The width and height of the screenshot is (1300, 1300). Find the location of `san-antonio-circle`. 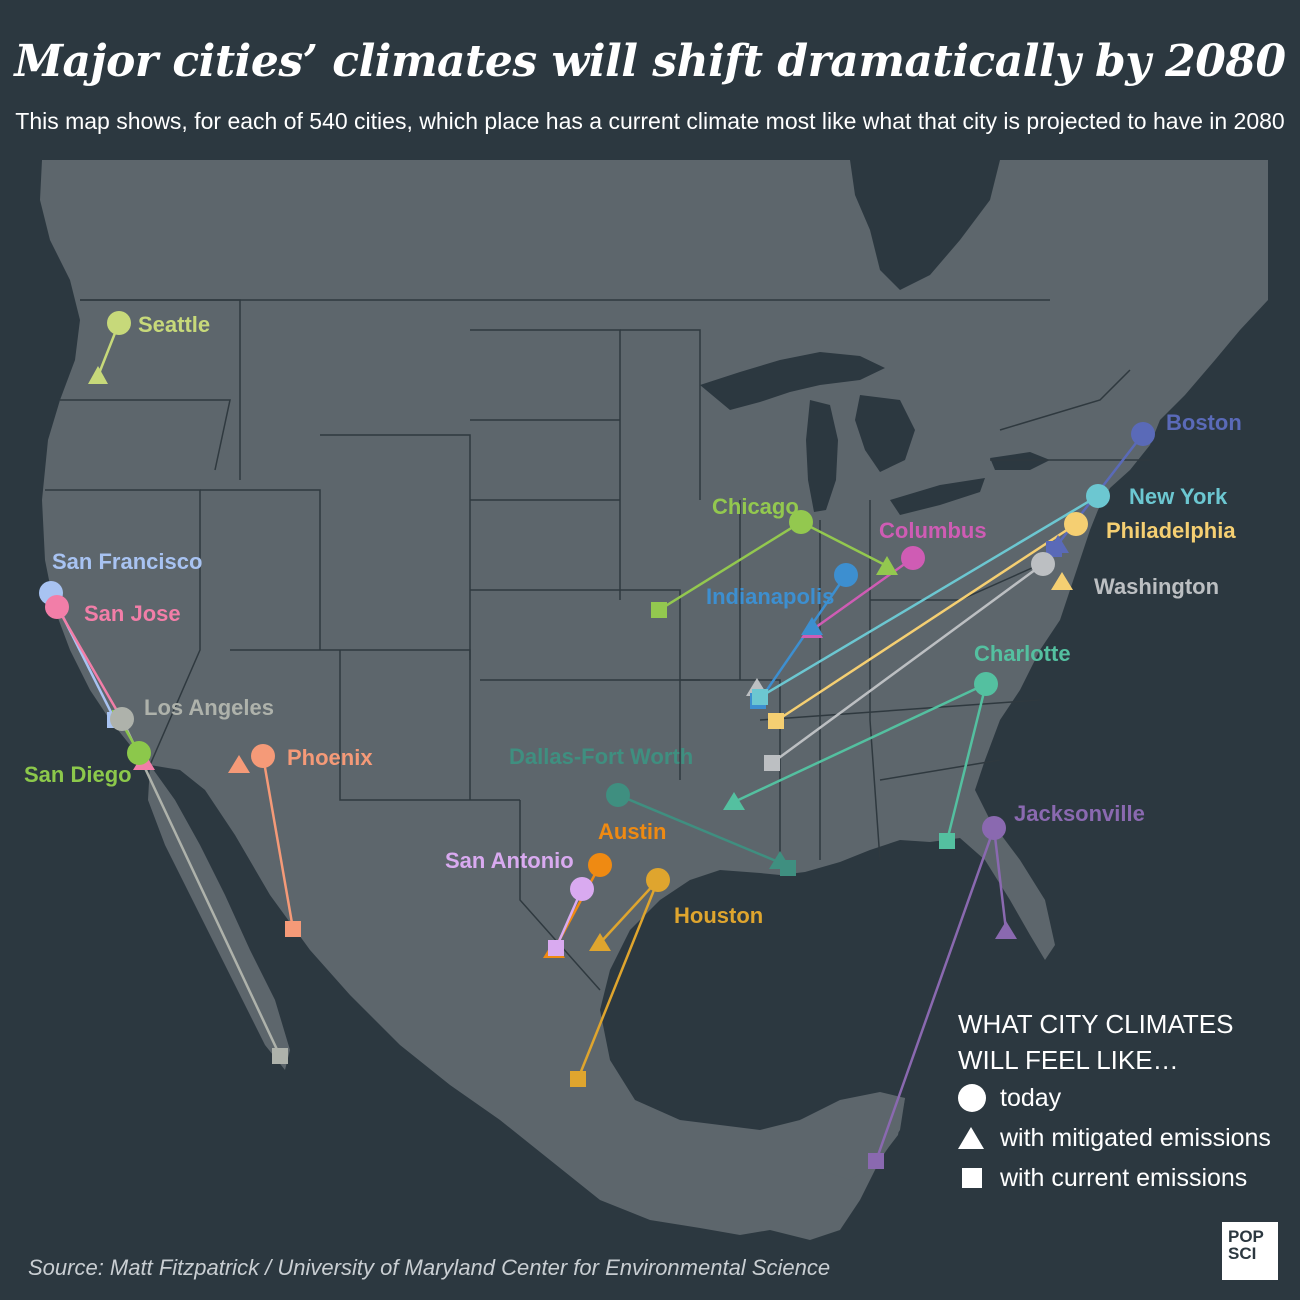

san-antonio-circle is located at coordinates (582, 889).